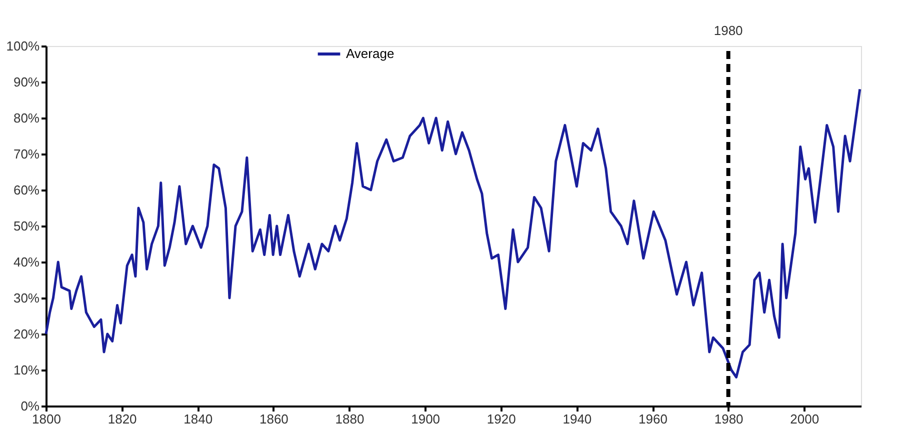  What do you see at coordinates (501, 419) in the screenshot?
I see `x-tick-label: 1920` at bounding box center [501, 419].